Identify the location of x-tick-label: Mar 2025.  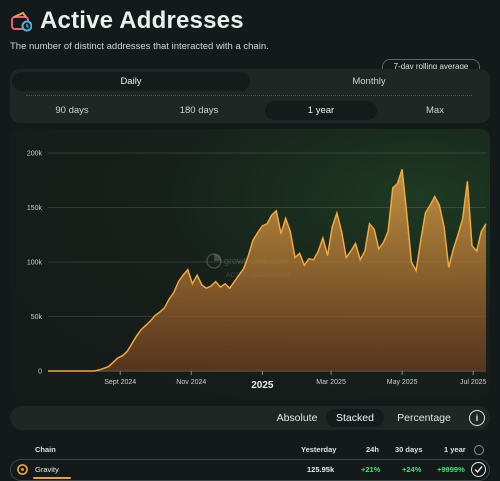
(331, 382).